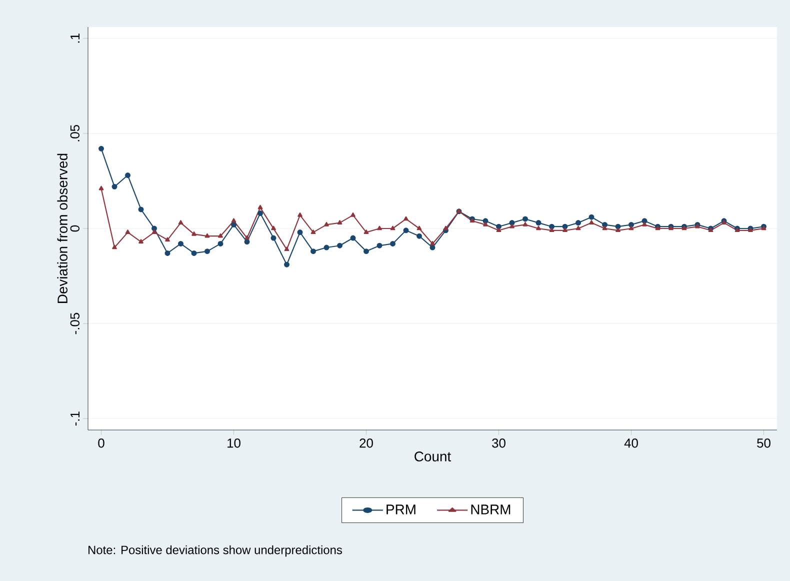 The width and height of the screenshot is (790, 581). What do you see at coordinates (75, 38) in the screenshot?
I see `y-tick-label: .1` at bounding box center [75, 38].